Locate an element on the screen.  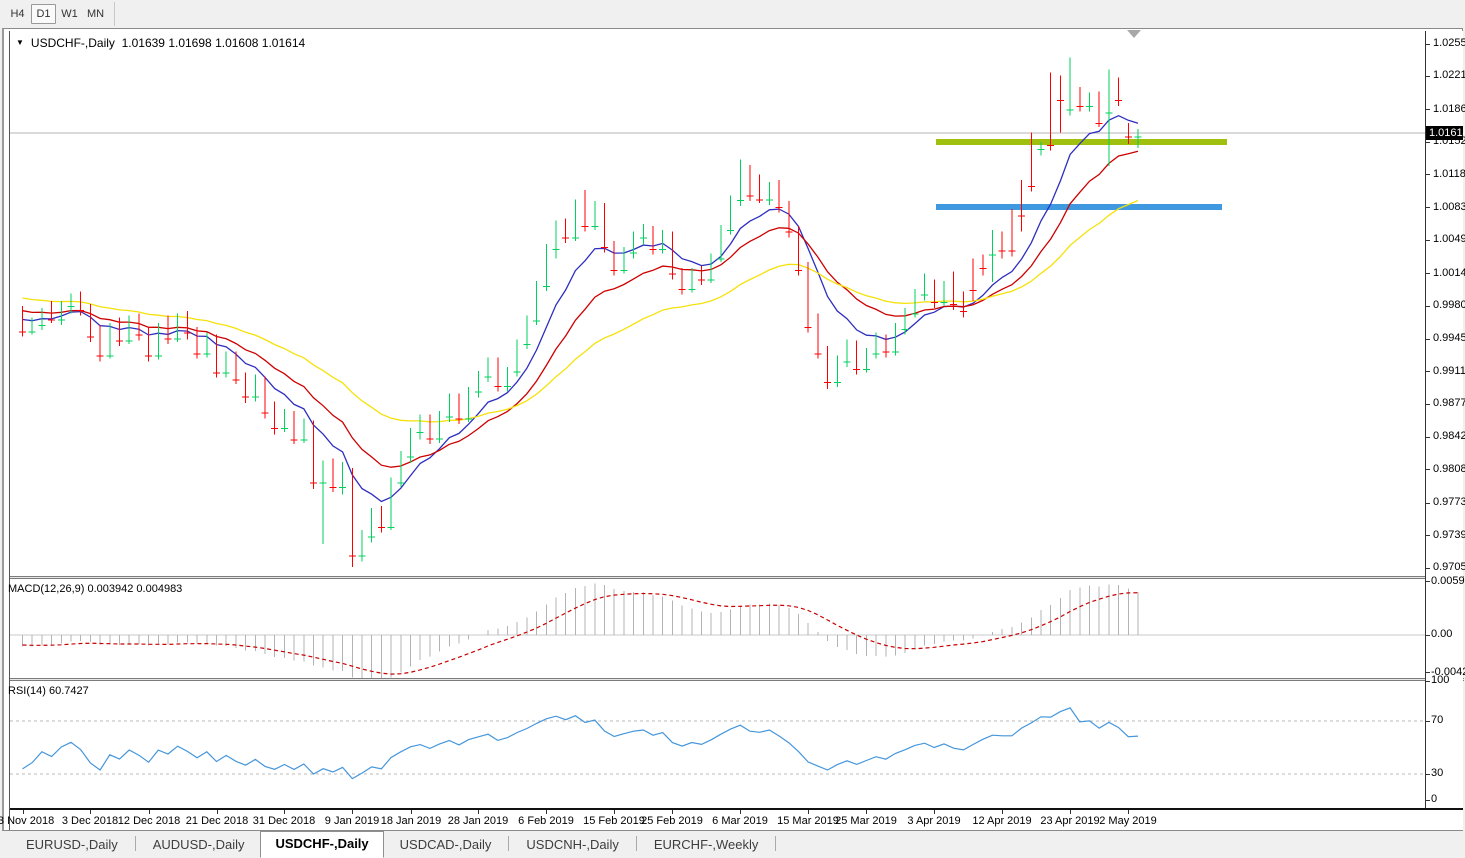
chart-shift-marker-icon is located at coordinates (1134, 34).